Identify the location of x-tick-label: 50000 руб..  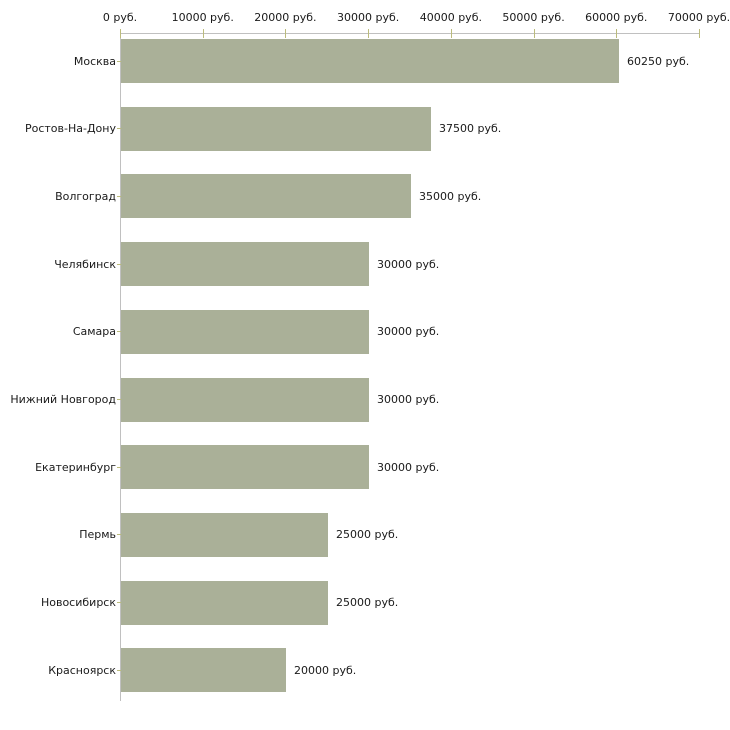
(533, 17).